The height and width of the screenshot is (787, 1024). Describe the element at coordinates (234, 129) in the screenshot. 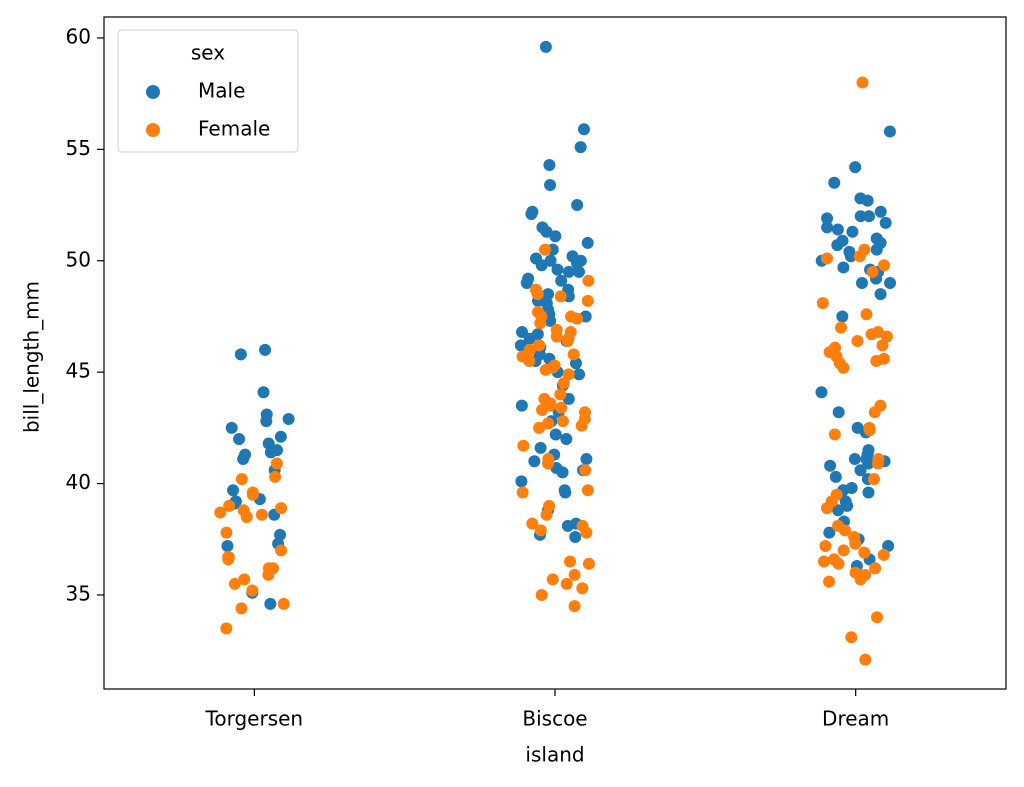

I see `legend-label: Female` at that location.